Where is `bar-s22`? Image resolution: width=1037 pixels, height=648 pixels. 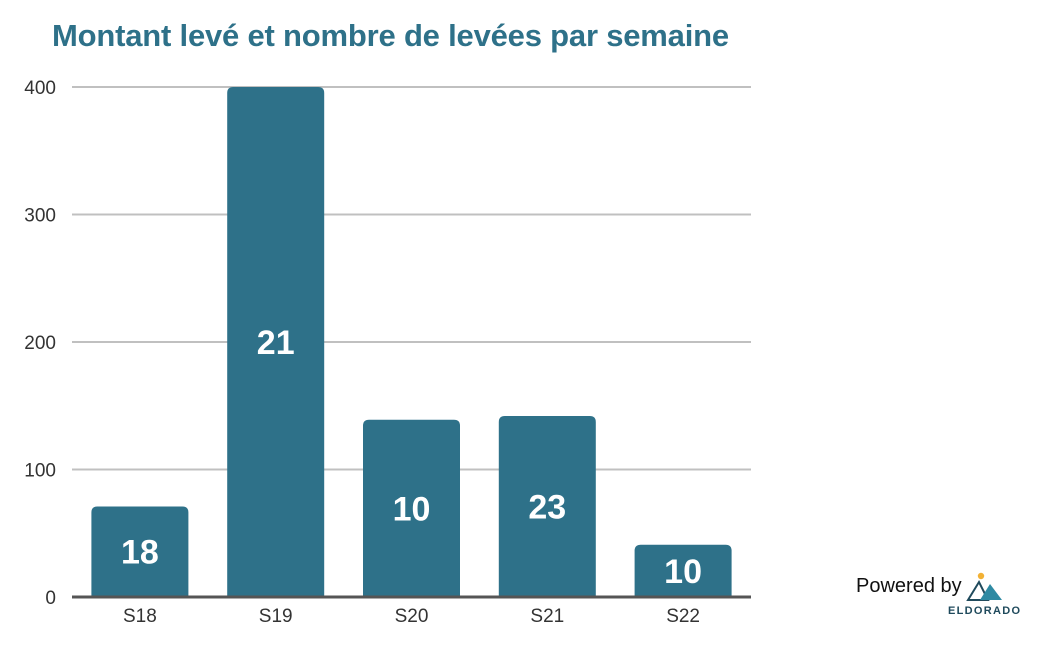 bar-s22 is located at coordinates (683, 570).